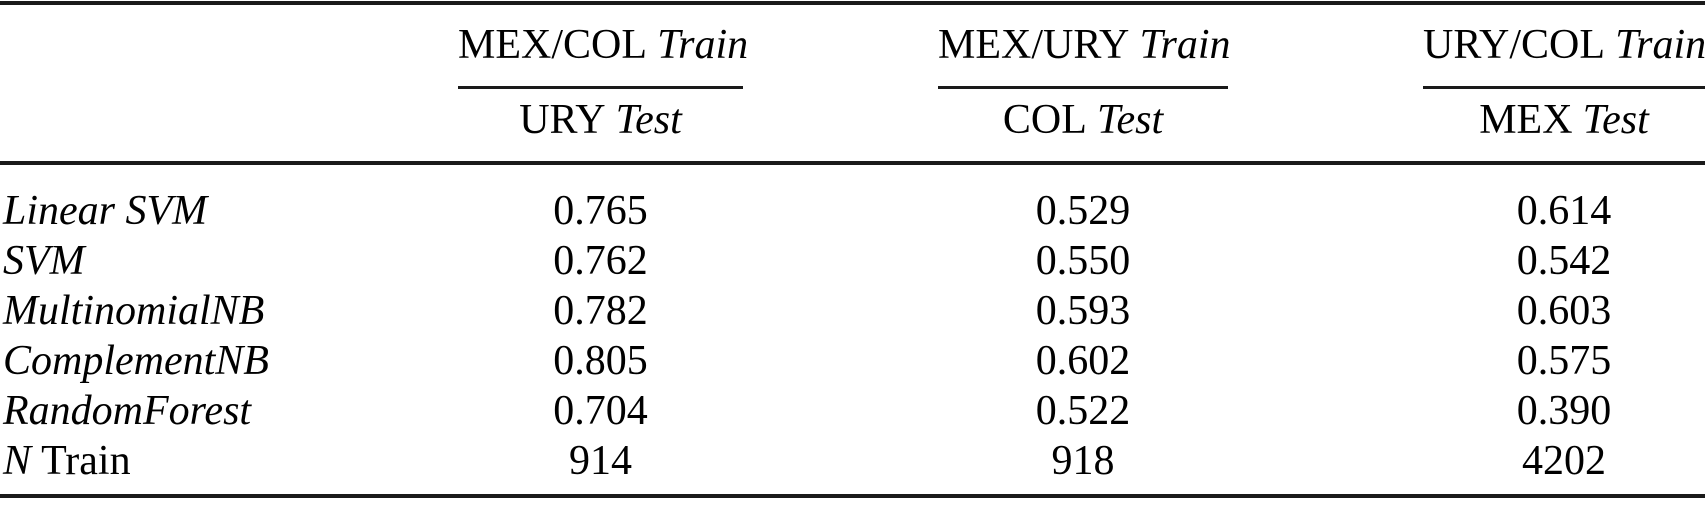 This screenshot has height=505, width=1705. What do you see at coordinates (600, 411) in the screenshot?
I see `value-cell: 0.704` at bounding box center [600, 411].